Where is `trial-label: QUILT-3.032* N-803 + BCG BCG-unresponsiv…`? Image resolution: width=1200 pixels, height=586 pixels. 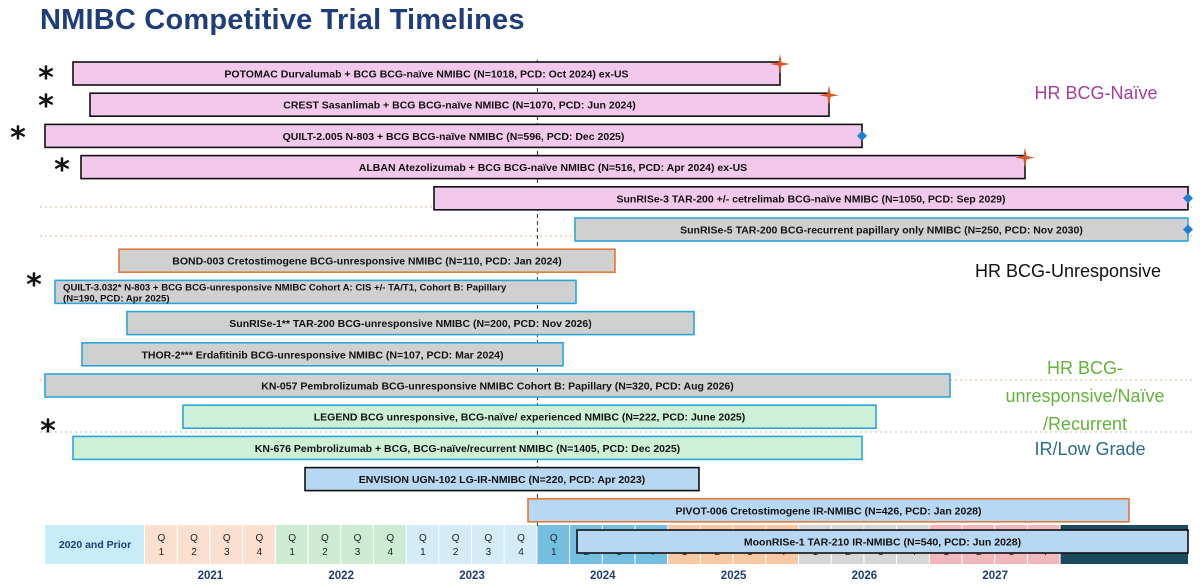
trial-label: QUILT-3.032* N-803 + BCG BCG-unresponsiv… is located at coordinates (285, 287).